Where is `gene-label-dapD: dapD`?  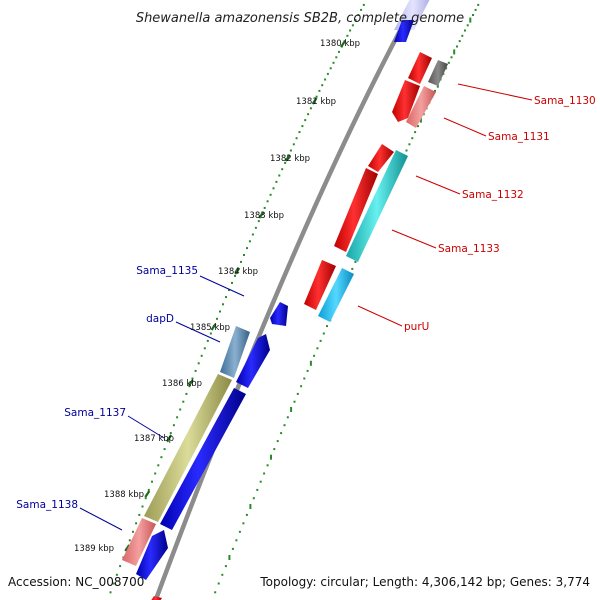
gene-label-dapD: dapD is located at coordinates (160, 319).